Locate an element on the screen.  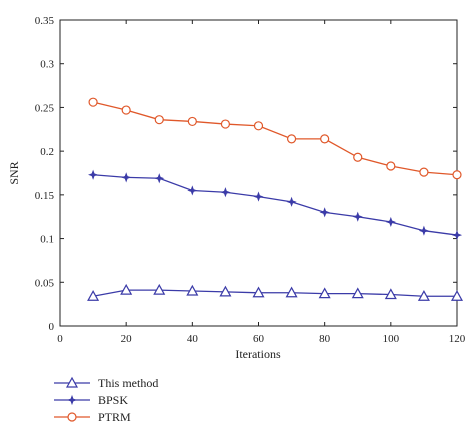
x-tick-label: 100 is located at coordinates (391, 339).